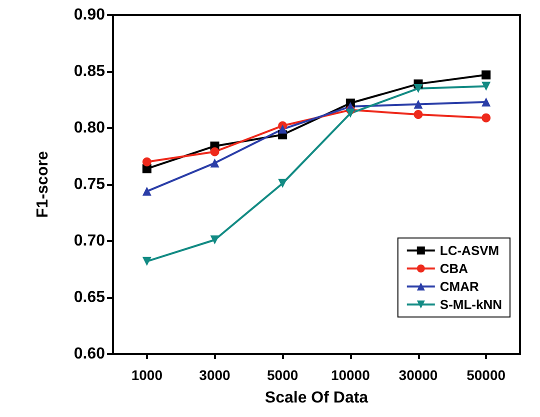 The height and width of the screenshot is (417, 540). Describe the element at coordinates (282, 375) in the screenshot. I see `x-tick-label: 5000` at that location.